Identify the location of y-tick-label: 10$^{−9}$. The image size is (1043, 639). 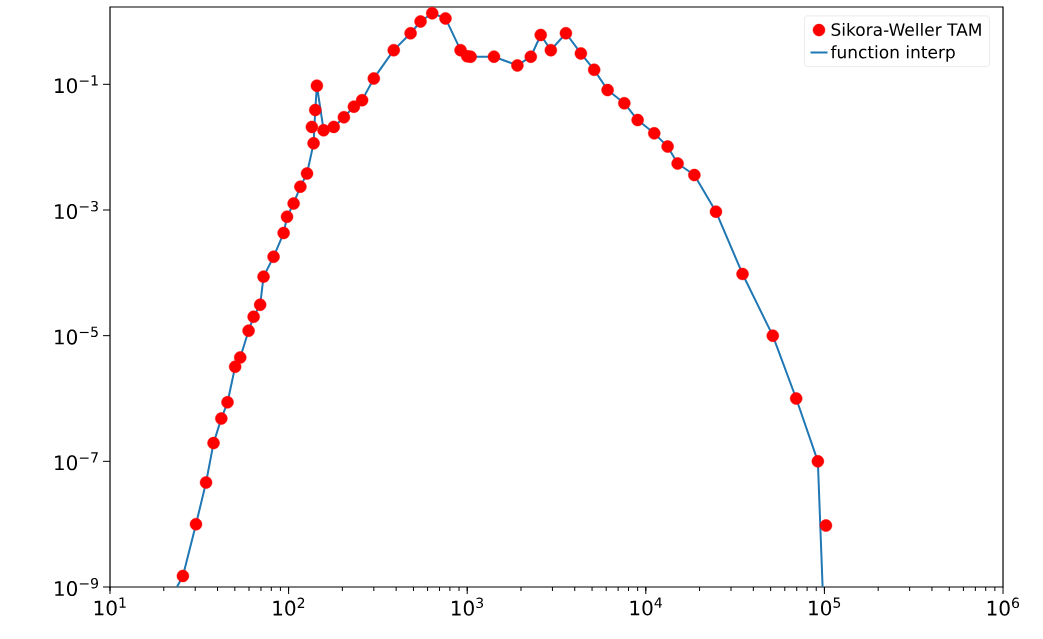
(77, 587).